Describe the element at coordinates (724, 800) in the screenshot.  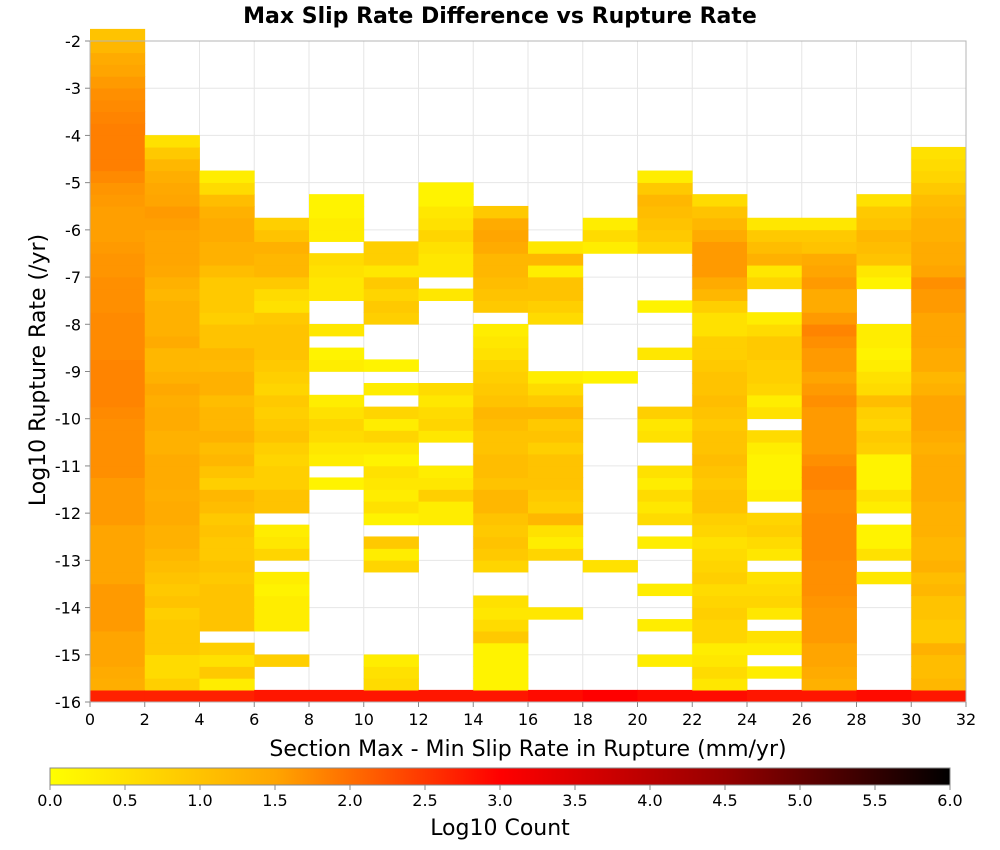
I see `colorbar-tick-label: 4.5` at that location.